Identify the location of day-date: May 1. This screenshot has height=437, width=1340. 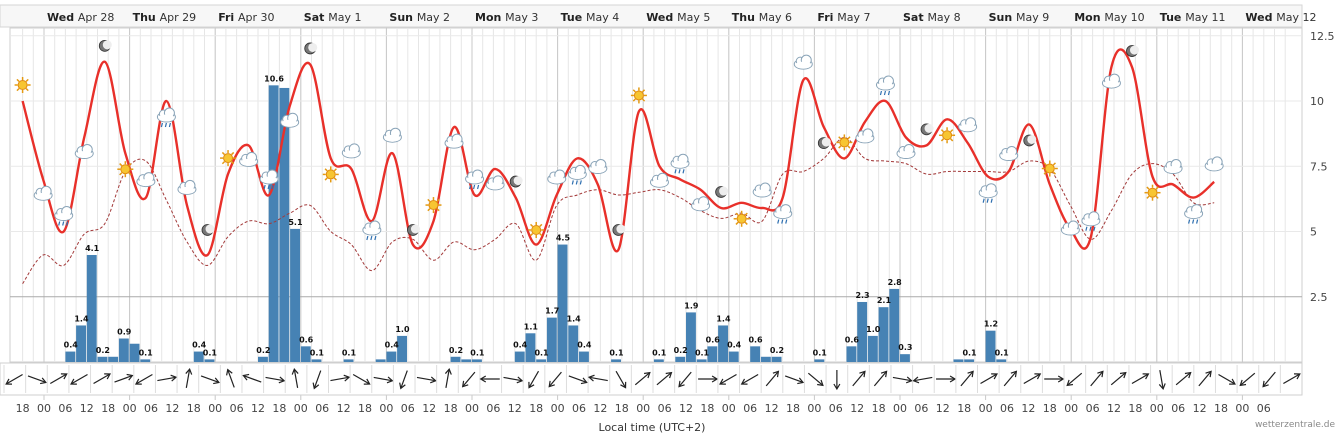
(344, 17).